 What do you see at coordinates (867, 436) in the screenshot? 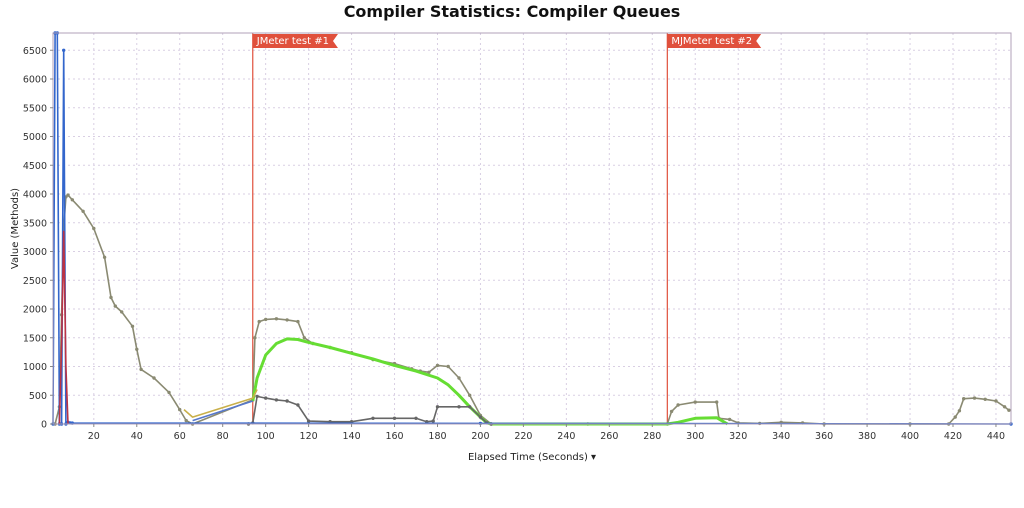
I see `x-tick-label: 380` at bounding box center [867, 436].